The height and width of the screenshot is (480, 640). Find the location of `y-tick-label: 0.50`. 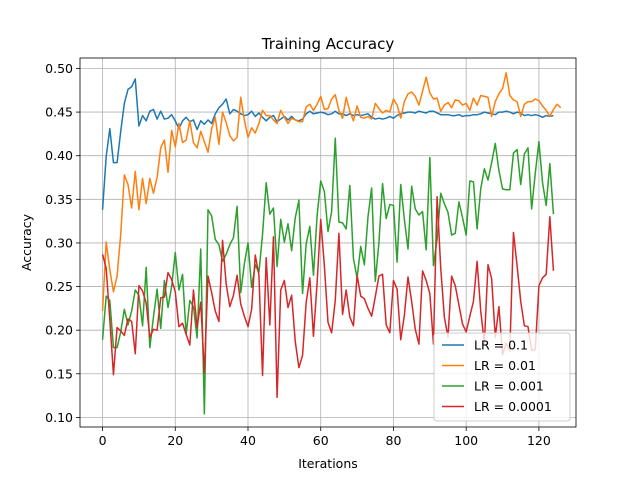

y-tick-label: 0.50 is located at coordinates (59, 68).